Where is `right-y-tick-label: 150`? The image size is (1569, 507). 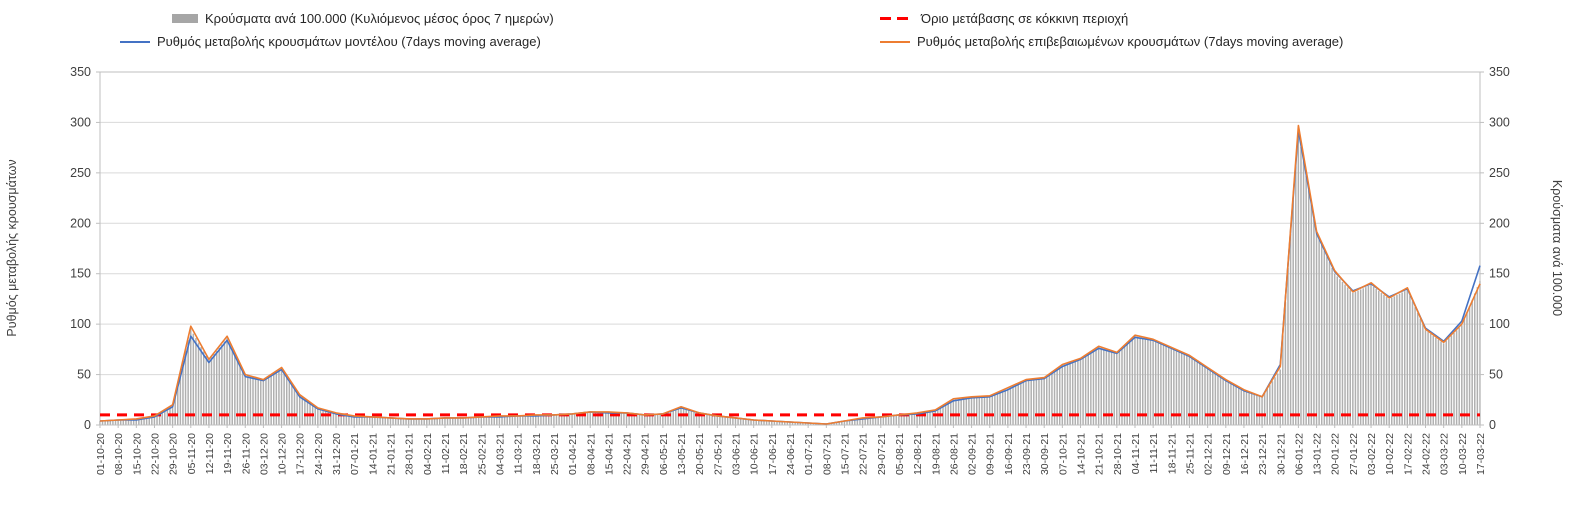 right-y-tick-label: 150 is located at coordinates (1499, 274).